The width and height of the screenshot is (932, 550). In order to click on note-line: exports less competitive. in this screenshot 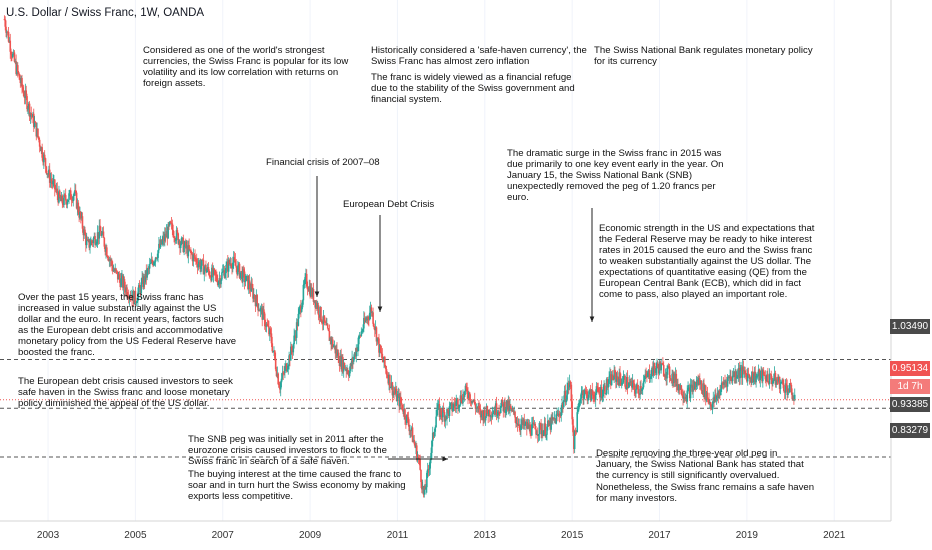, I will do `click(241, 496)`.